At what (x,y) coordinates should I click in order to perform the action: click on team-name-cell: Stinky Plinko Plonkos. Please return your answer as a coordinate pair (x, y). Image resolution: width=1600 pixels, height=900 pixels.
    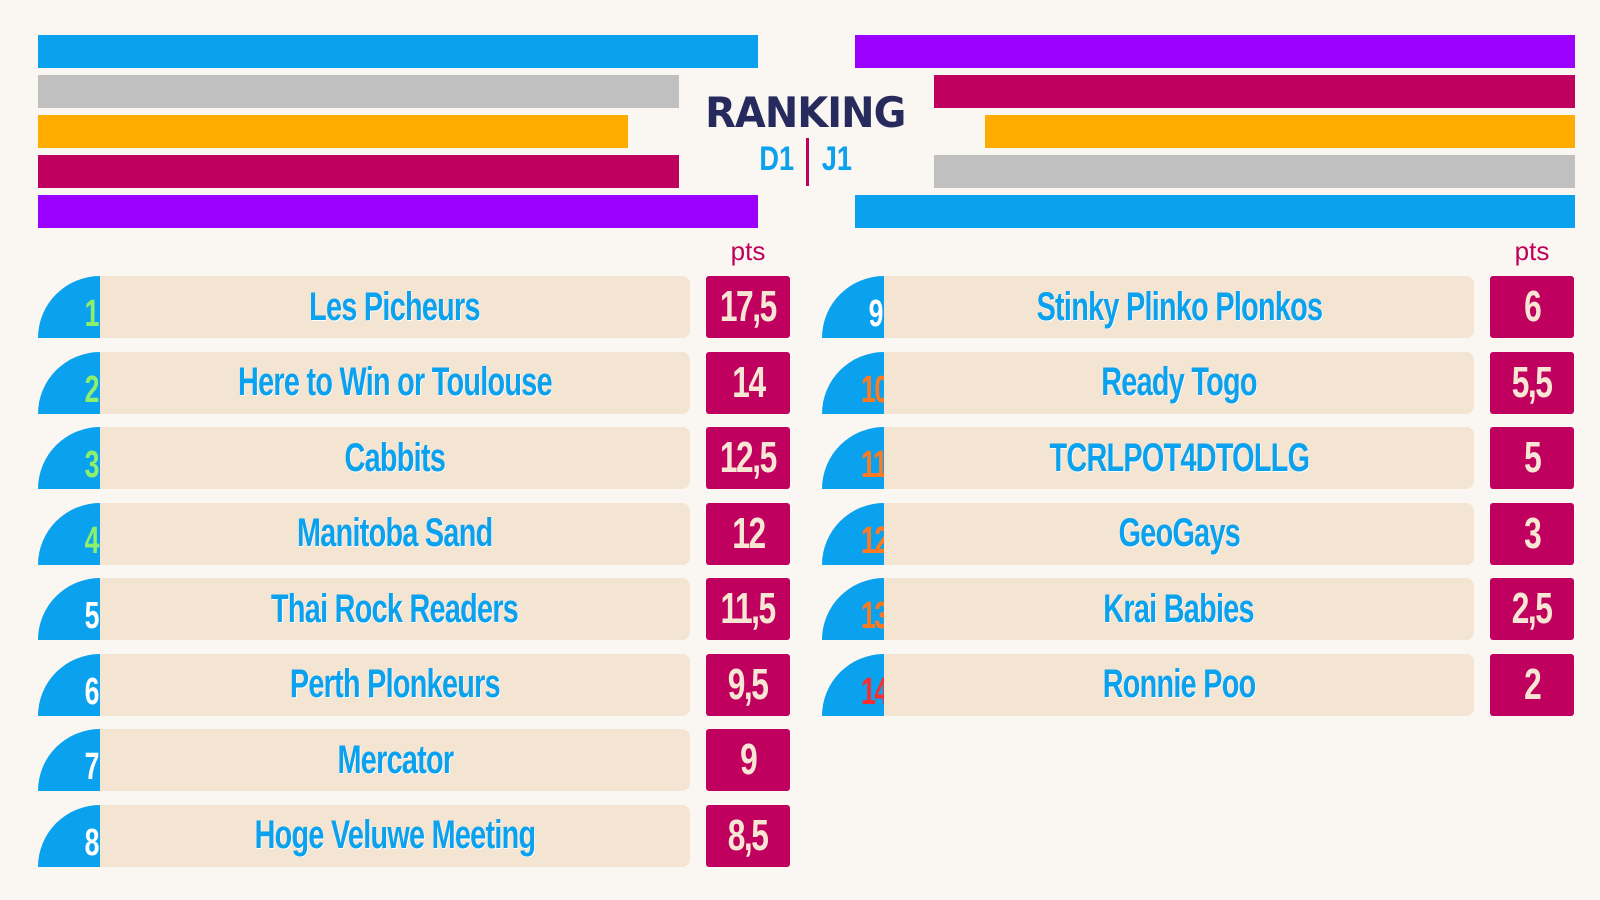
    Looking at the image, I should click on (1179, 307).